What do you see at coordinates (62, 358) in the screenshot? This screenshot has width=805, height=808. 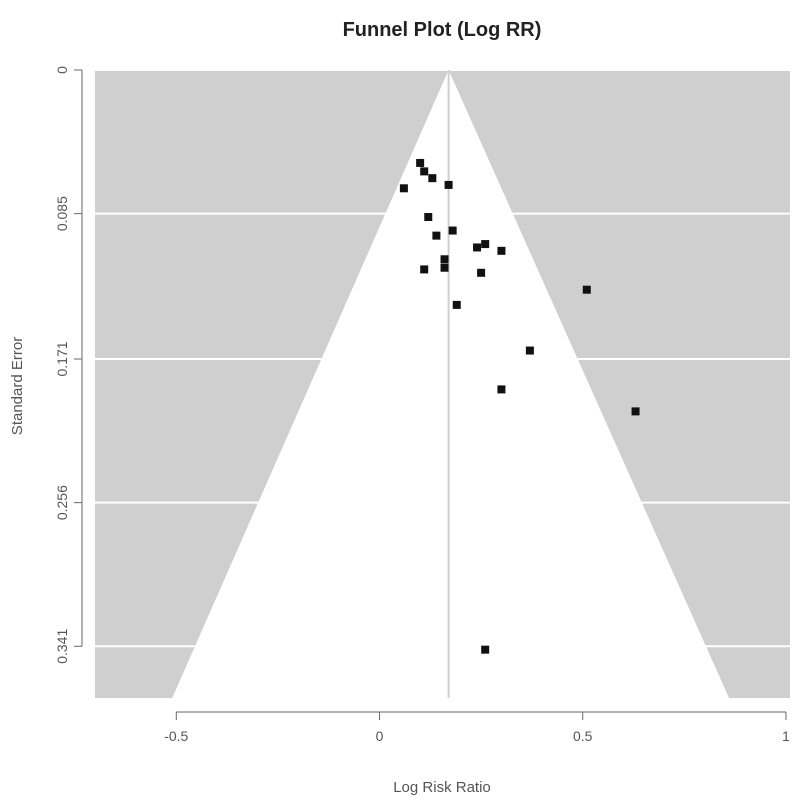 I see `y-tick-label: 0.171` at bounding box center [62, 358].